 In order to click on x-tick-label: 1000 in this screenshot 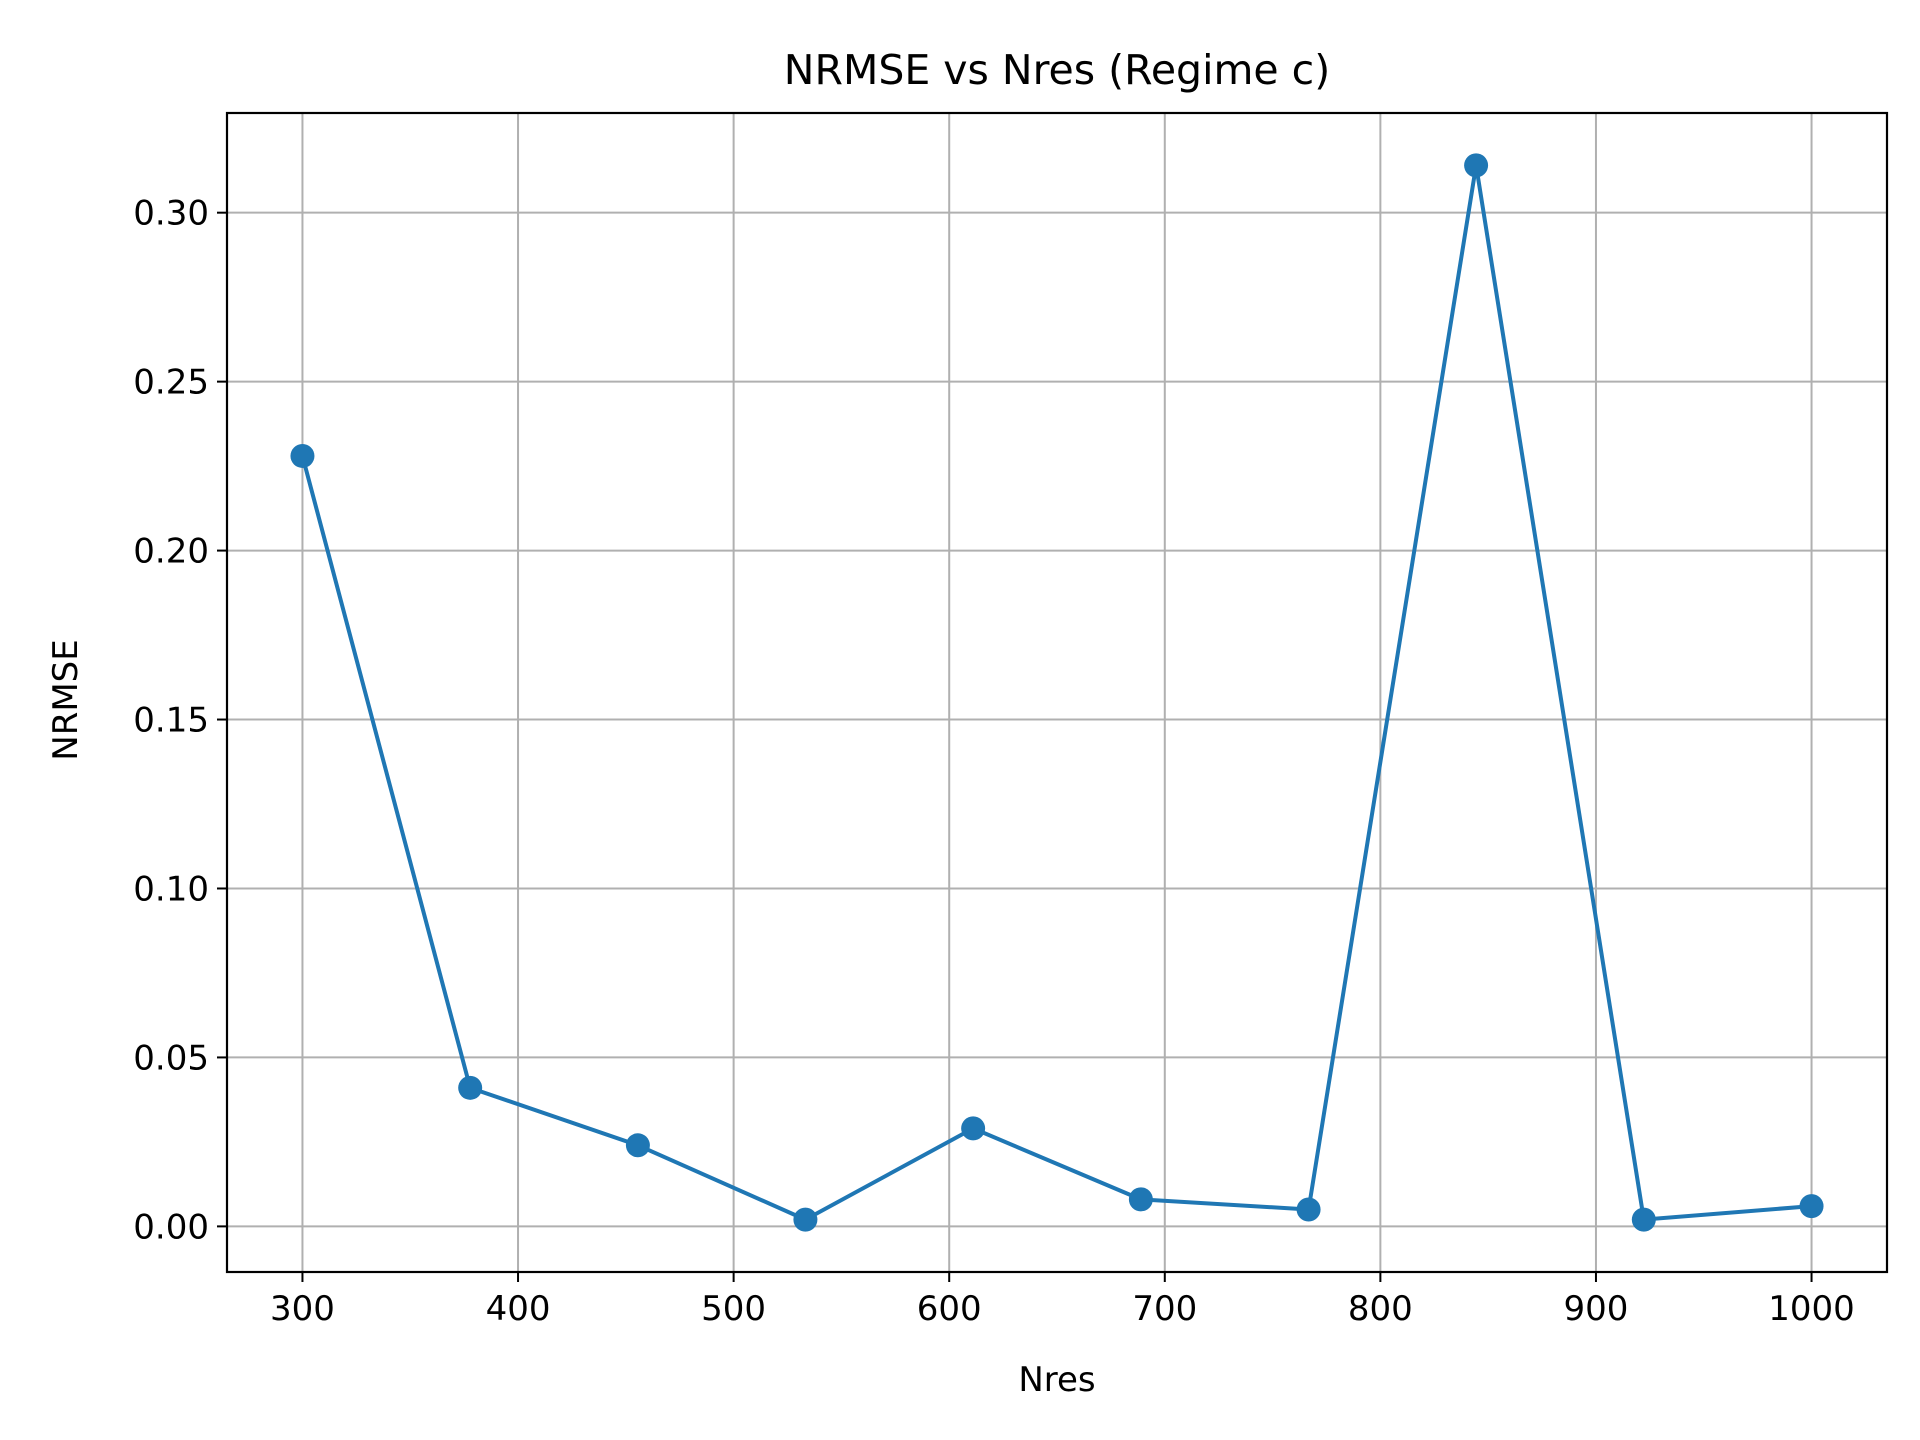, I will do `click(1811, 1309)`.